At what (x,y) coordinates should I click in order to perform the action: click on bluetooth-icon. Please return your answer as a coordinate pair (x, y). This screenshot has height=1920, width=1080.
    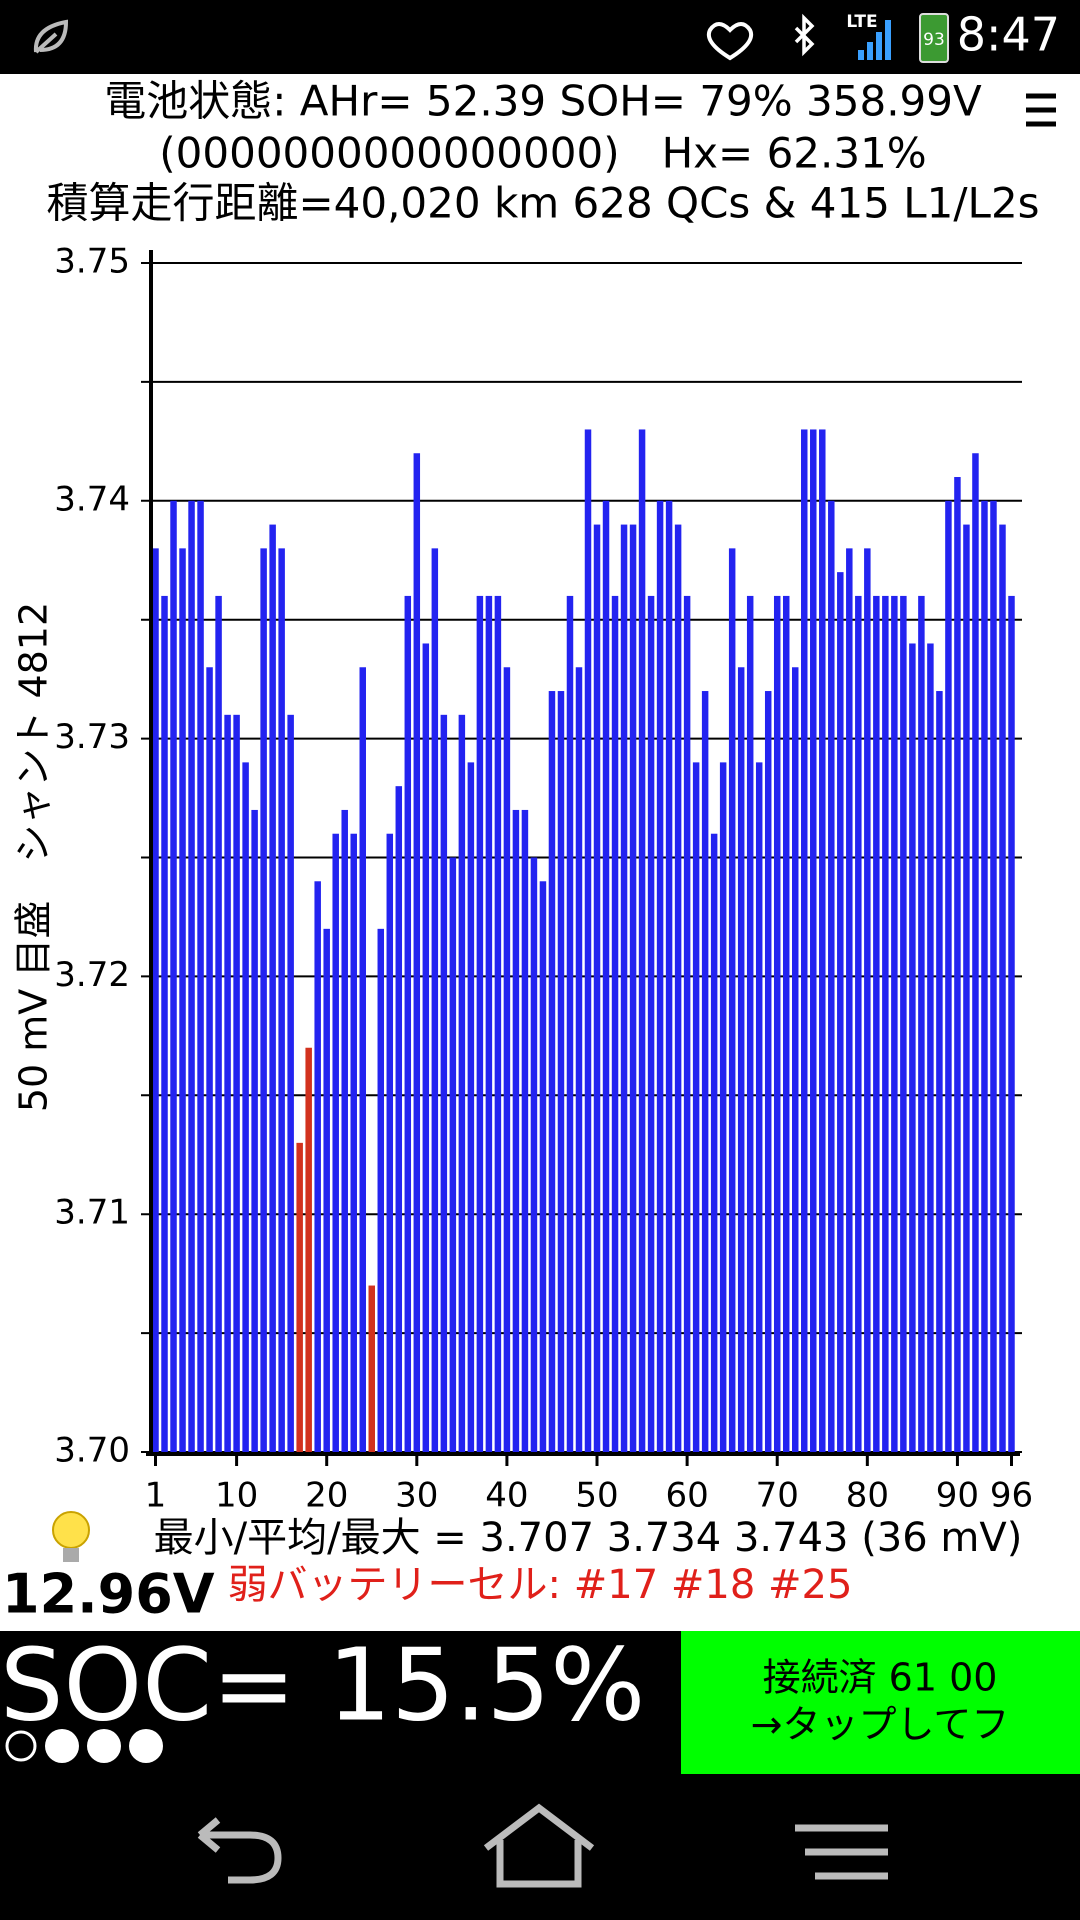
    Looking at the image, I should click on (804, 35).